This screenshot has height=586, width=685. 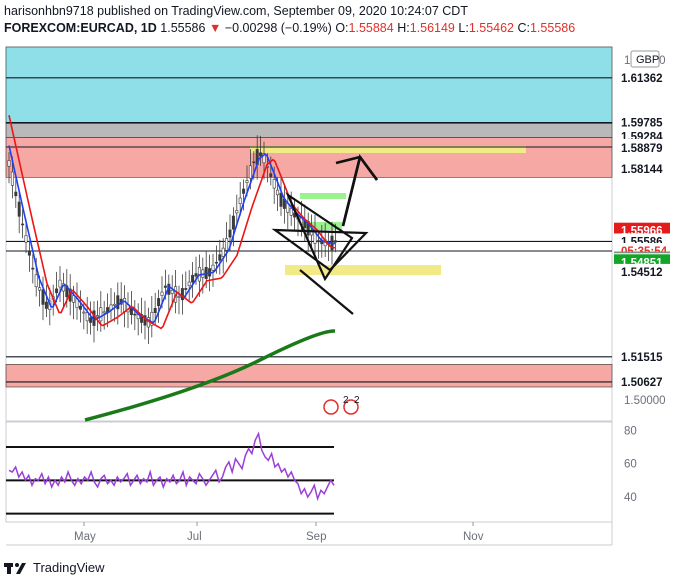 I want to click on zone-gray, so click(x=309, y=130).